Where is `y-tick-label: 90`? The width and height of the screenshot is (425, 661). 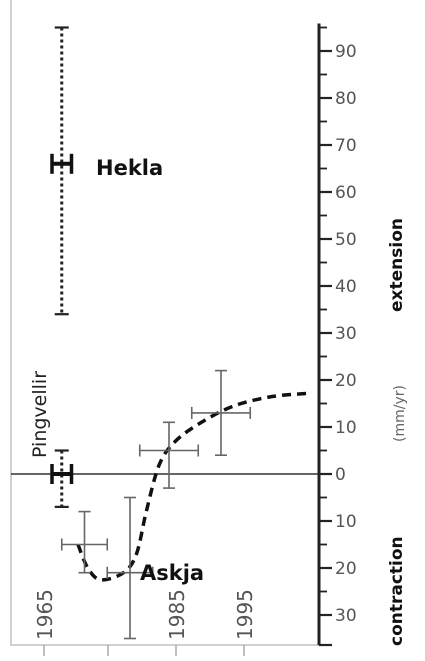 y-tick-label: 90 is located at coordinates (346, 52).